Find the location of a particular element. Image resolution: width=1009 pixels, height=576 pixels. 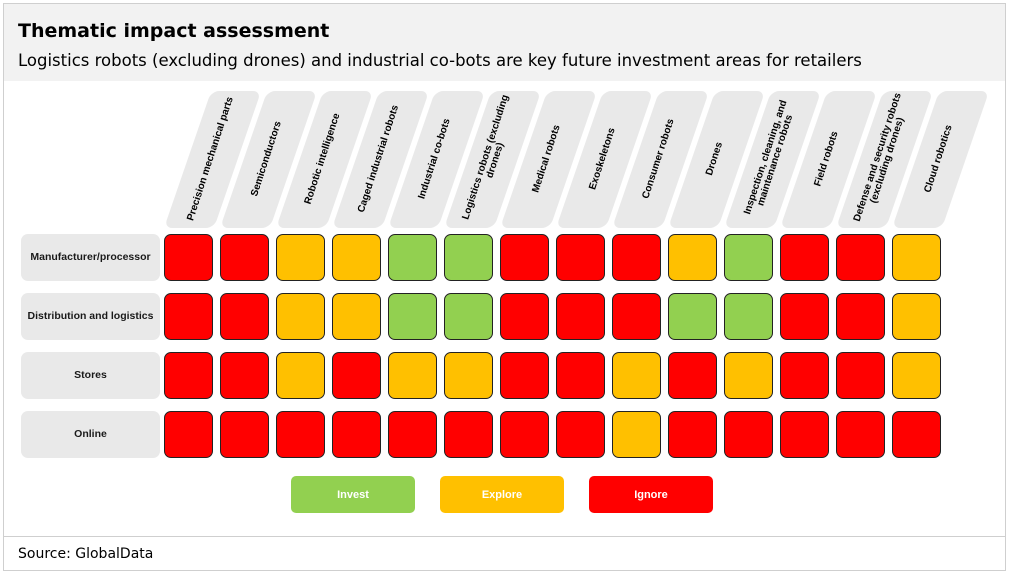

row-label-stores: Stores is located at coordinates (90, 375).